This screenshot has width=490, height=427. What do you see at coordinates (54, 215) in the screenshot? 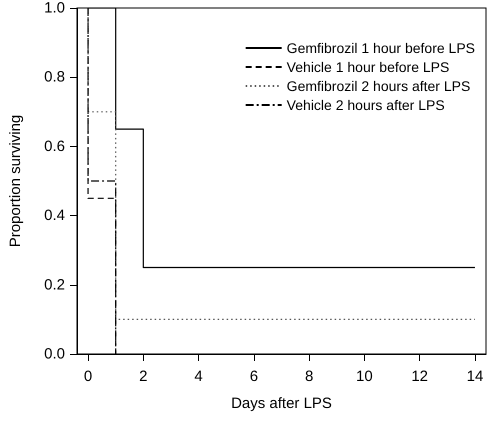
I see `y-tick-label: 0.4` at bounding box center [54, 215].